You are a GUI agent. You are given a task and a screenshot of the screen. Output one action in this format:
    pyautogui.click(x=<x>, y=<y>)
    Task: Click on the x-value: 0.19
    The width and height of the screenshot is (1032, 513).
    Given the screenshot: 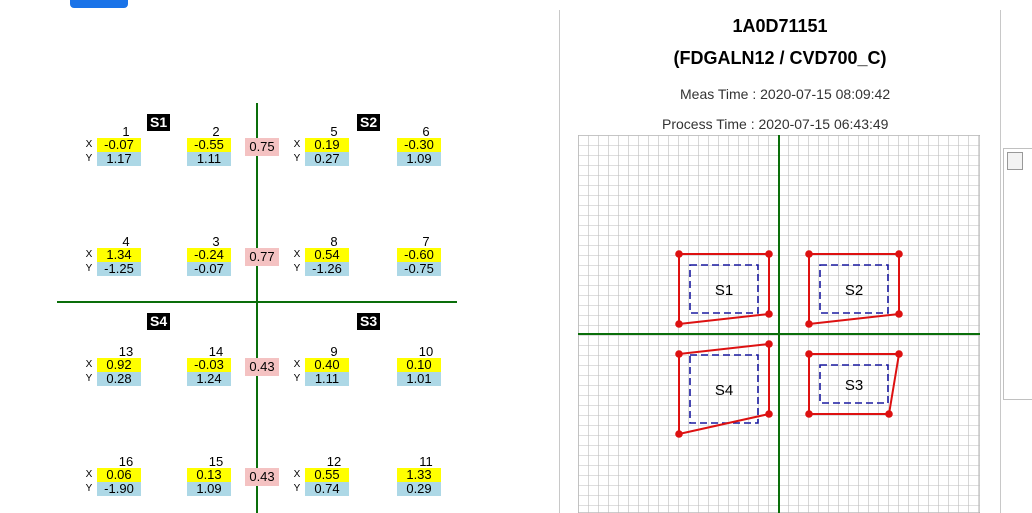 What is the action you would take?
    pyautogui.click(x=327, y=145)
    